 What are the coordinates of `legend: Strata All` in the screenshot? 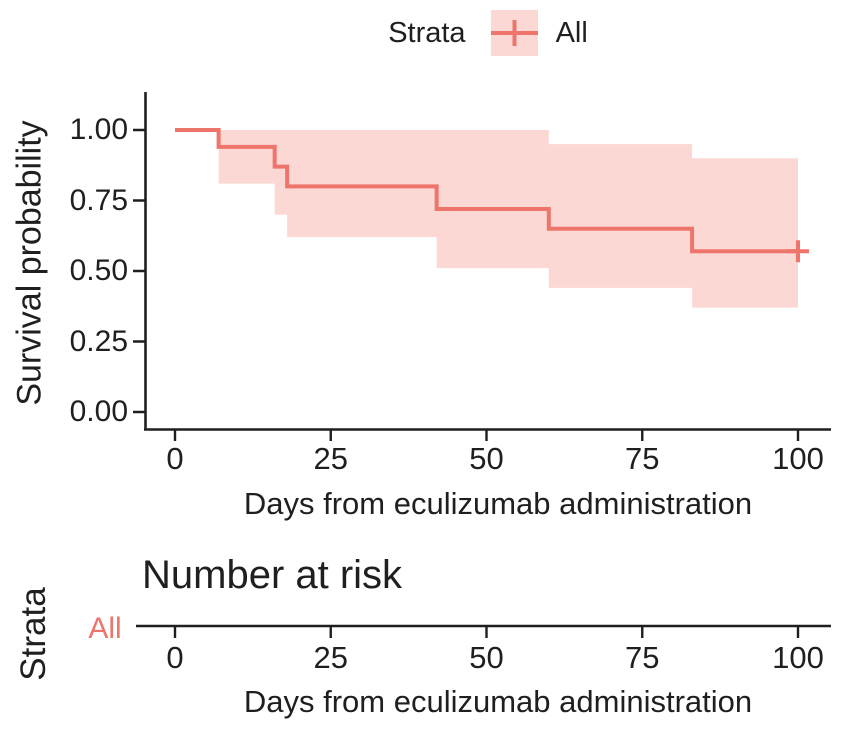 It's located at (488, 33).